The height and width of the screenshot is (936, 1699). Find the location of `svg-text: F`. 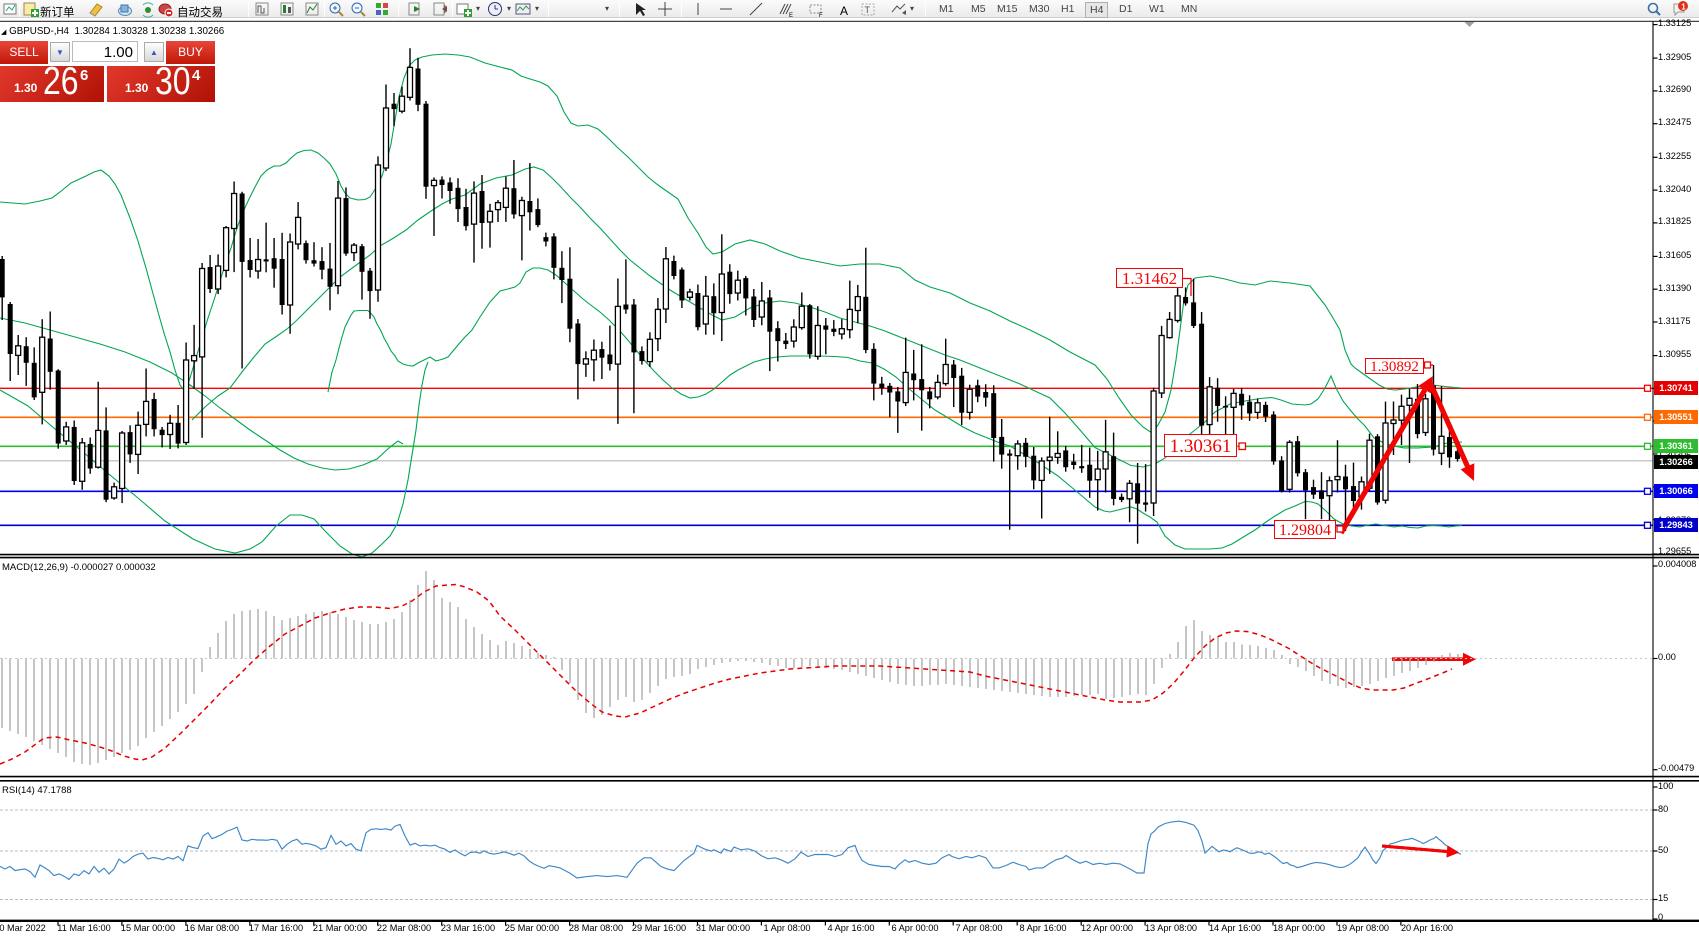

svg-text: F is located at coordinates (821, 16).